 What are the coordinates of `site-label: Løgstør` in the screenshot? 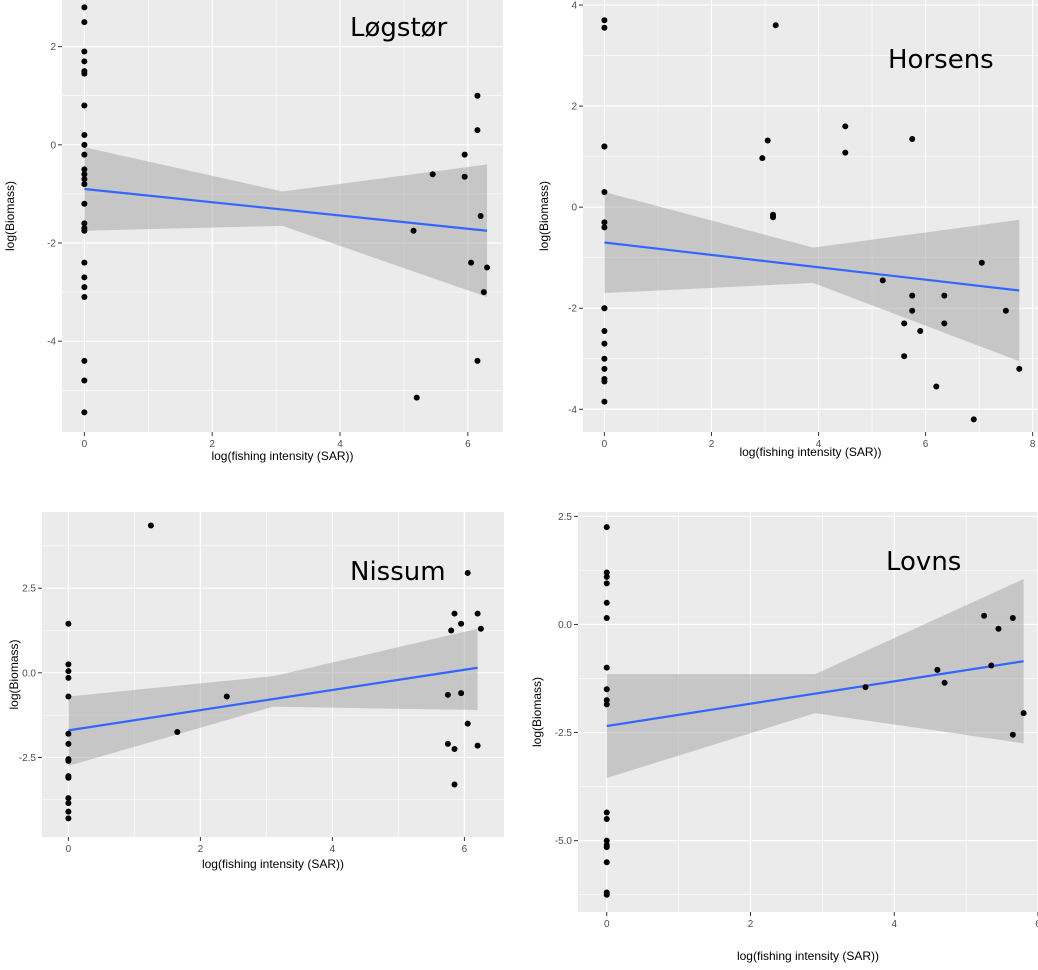 It's located at (399, 28).